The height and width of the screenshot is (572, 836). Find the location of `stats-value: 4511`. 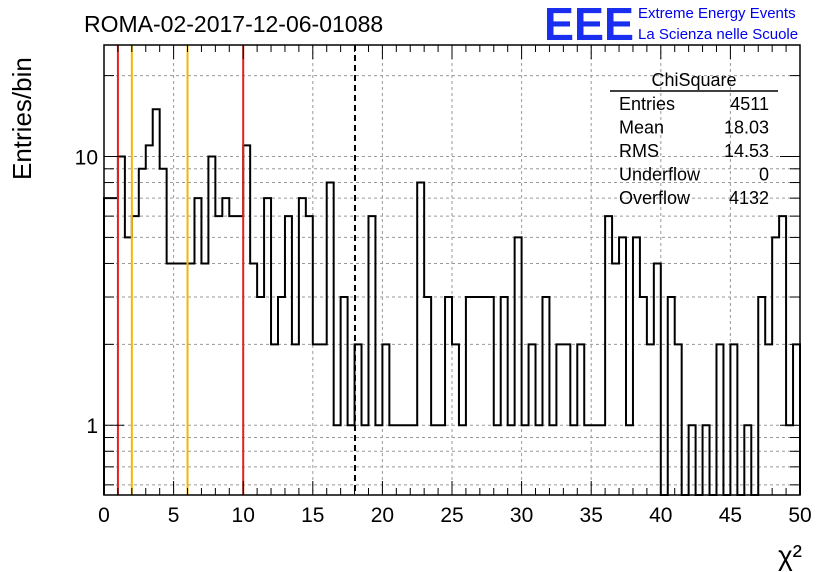

stats-value: 4511 is located at coordinates (749, 104).